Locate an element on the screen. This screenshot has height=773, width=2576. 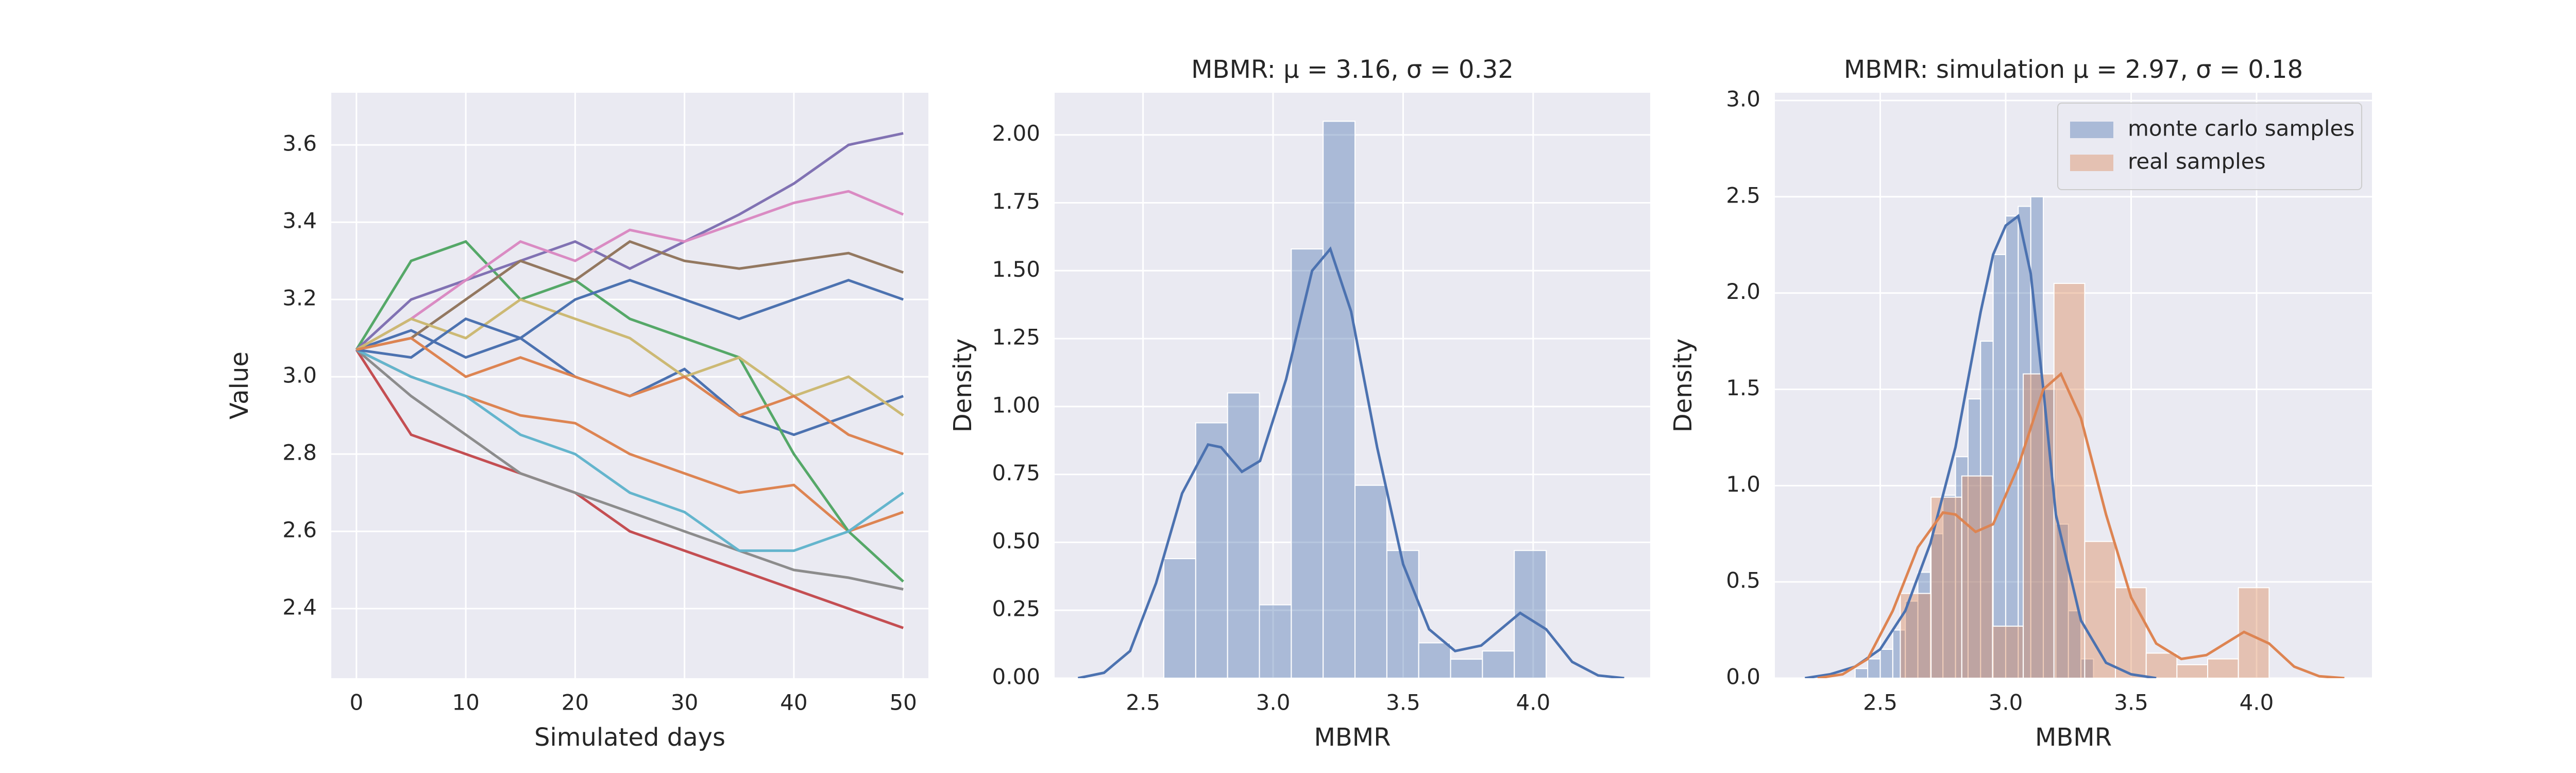
y-tick-label: 3.4 is located at coordinates (299, 220).